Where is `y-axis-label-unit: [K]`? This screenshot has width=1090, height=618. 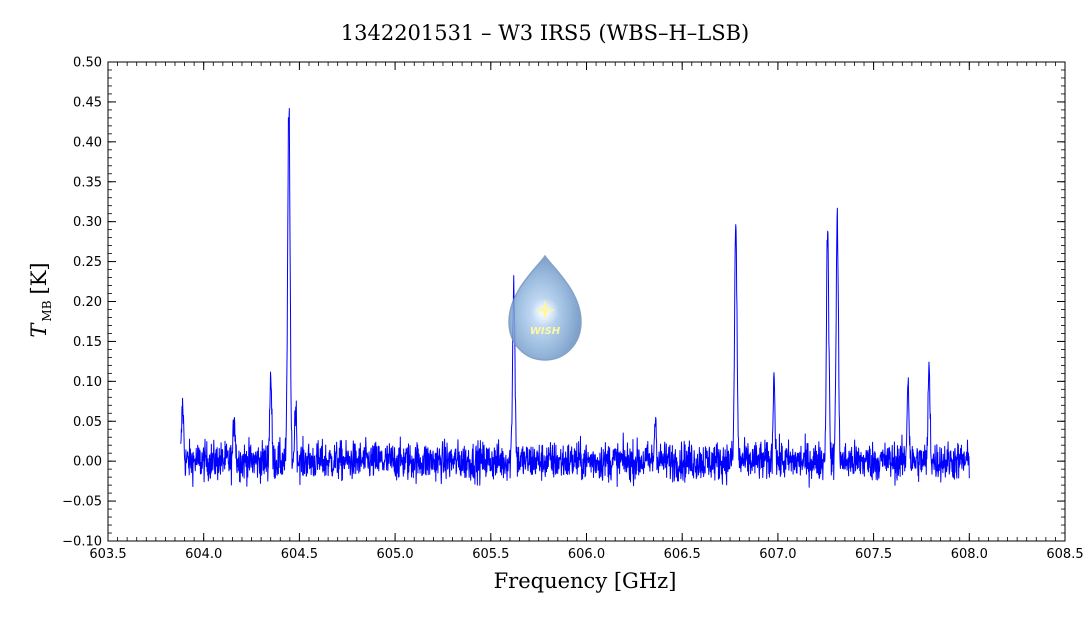
y-axis-label-unit: [K] is located at coordinates (39, 278).